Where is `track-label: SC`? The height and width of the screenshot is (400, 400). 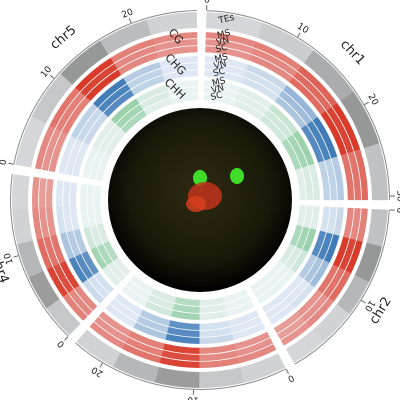
track-label: SC is located at coordinates (222, 49).